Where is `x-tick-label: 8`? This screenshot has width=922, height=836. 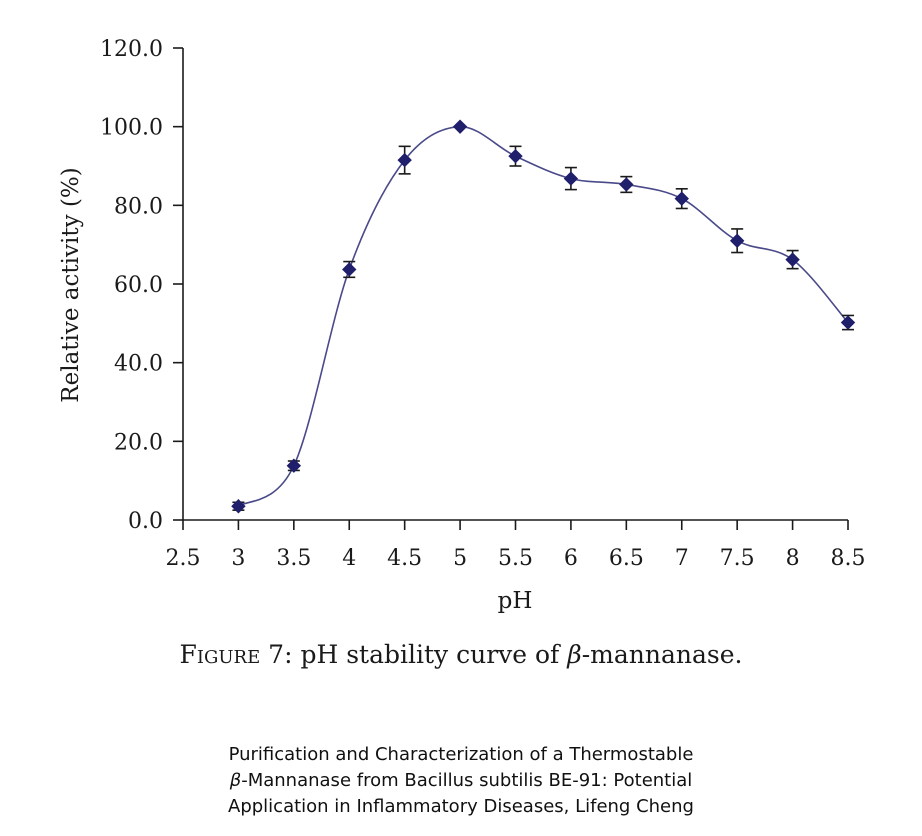 x-tick-label: 8 is located at coordinates (793, 558).